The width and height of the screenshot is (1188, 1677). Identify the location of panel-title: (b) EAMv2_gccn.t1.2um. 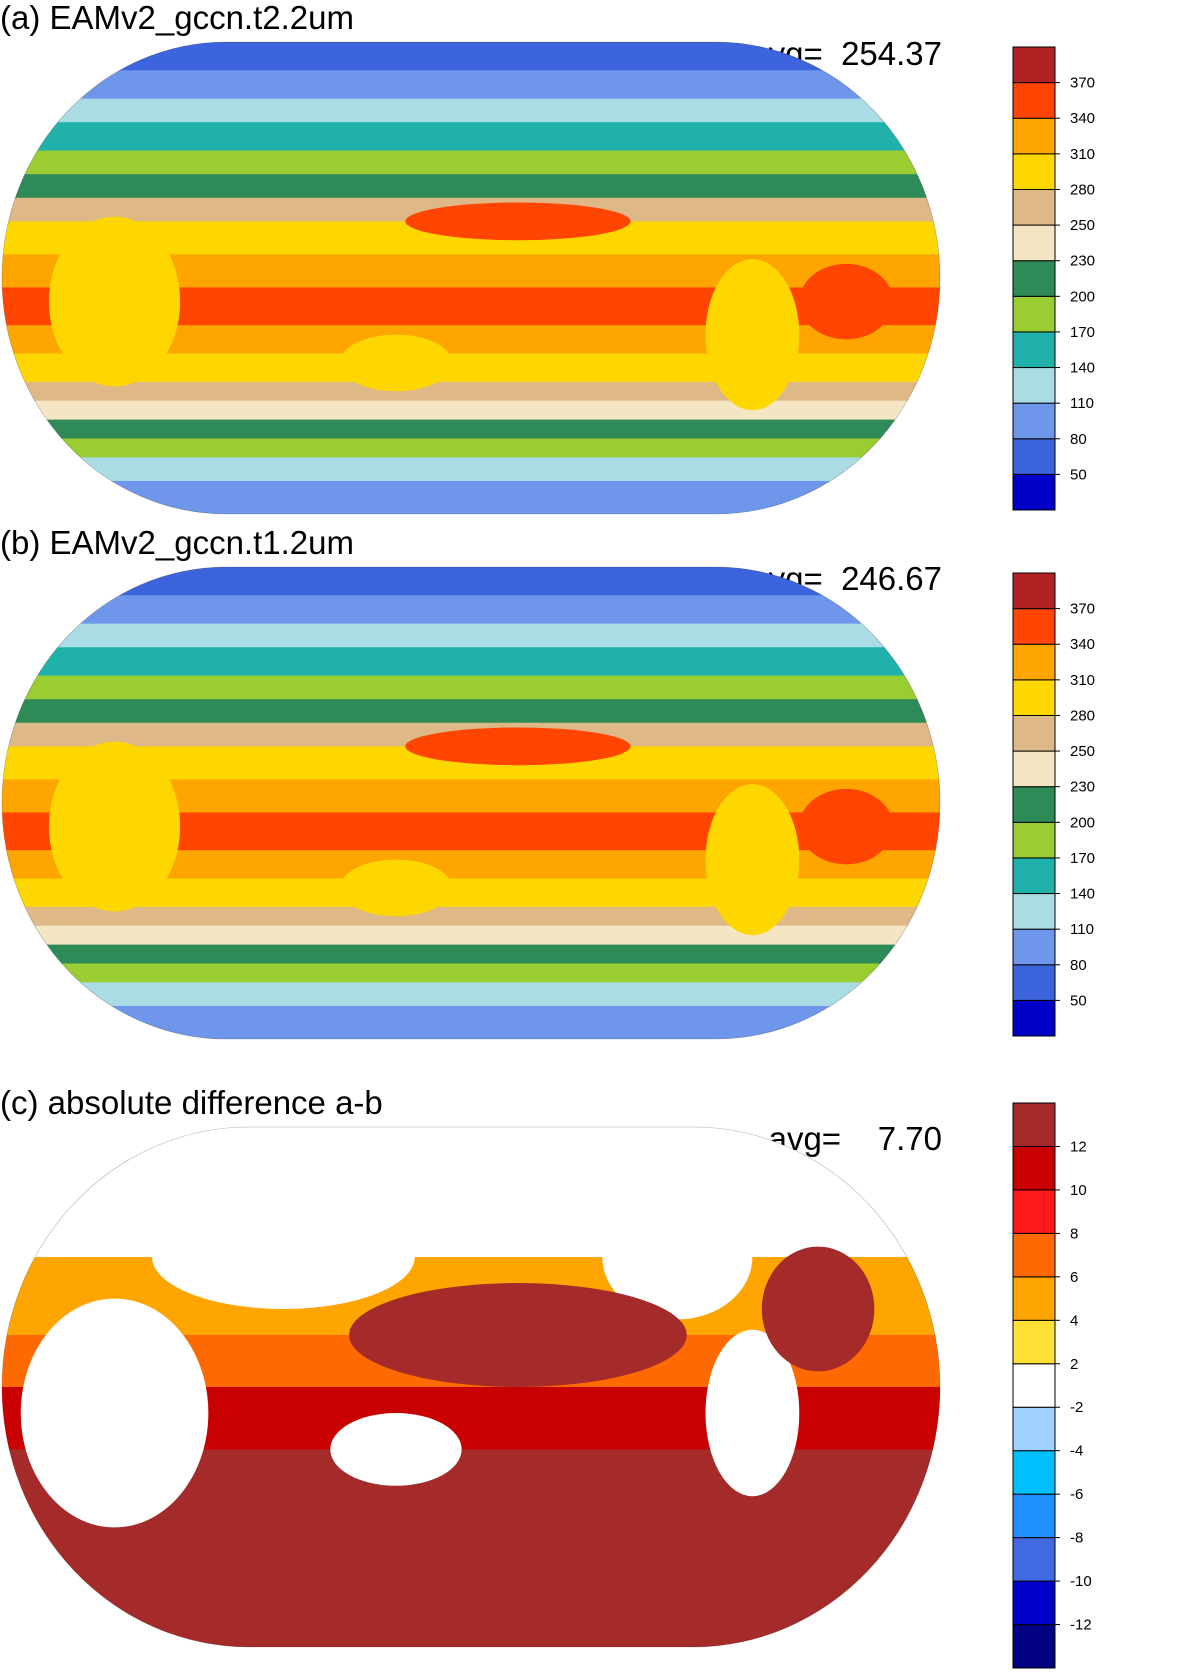
(177, 542).